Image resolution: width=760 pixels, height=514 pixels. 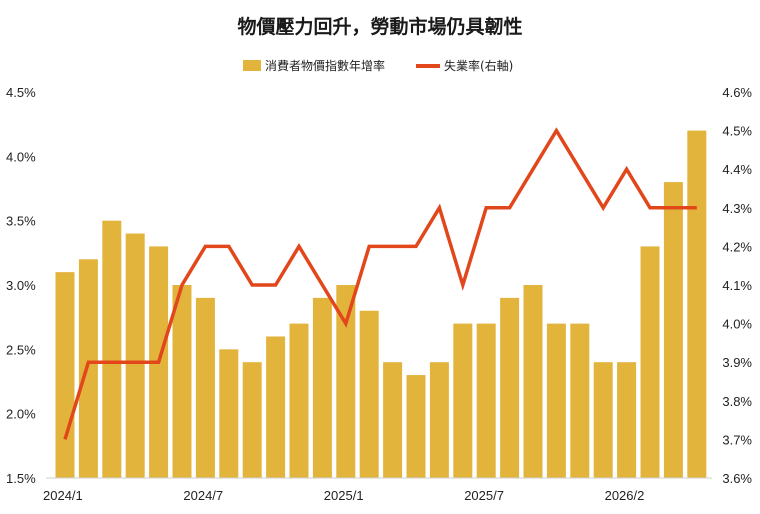 I want to click on y-right-tick-label: 4.4%, so click(x=737, y=169).